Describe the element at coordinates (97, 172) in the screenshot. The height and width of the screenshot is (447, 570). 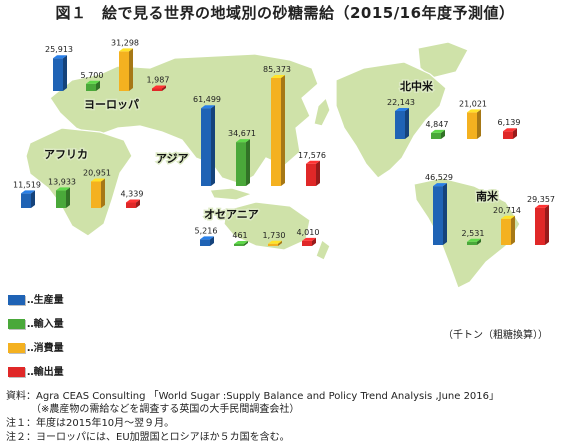
I see `value-label-africa-consumption: 20,951` at that location.